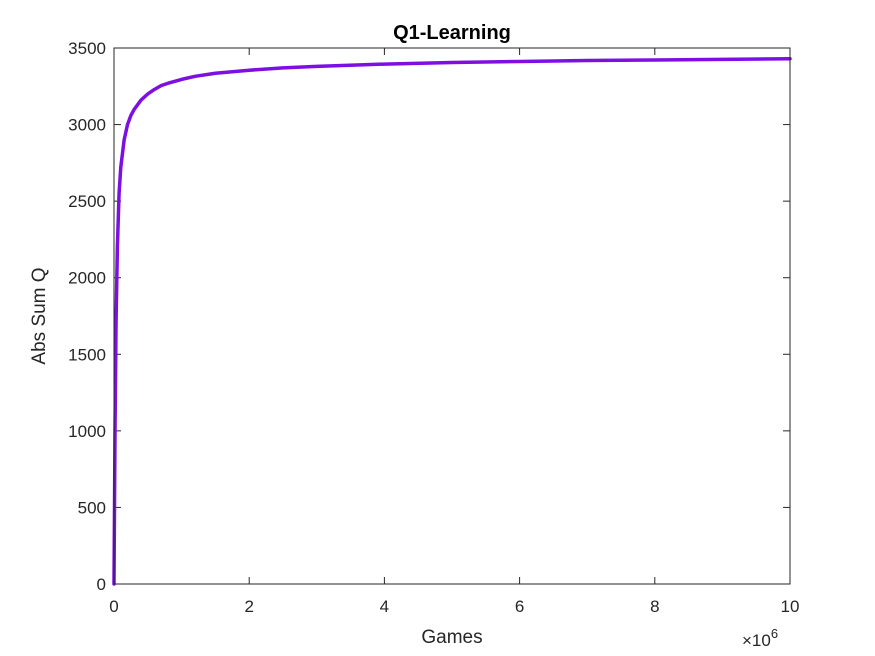  Describe the element at coordinates (248, 606) in the screenshot. I see `x-tick-label: 2` at that location.